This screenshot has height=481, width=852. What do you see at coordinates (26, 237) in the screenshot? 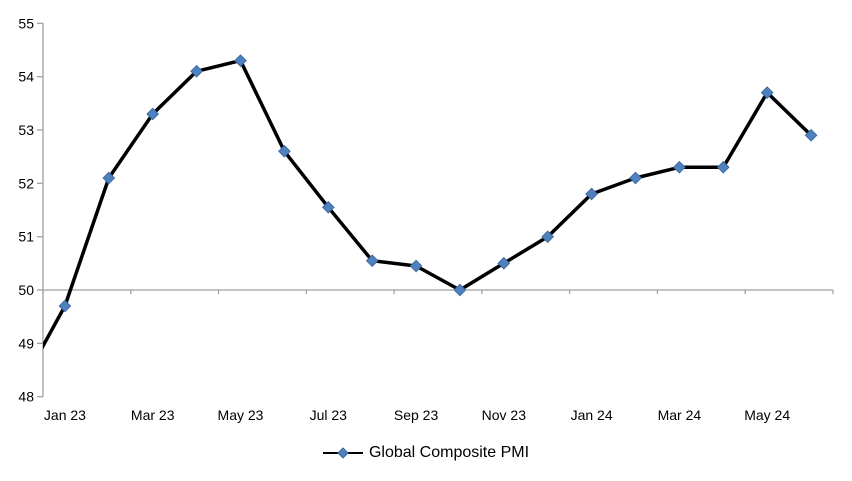
I see `y-axis-label: 51` at bounding box center [26, 237].